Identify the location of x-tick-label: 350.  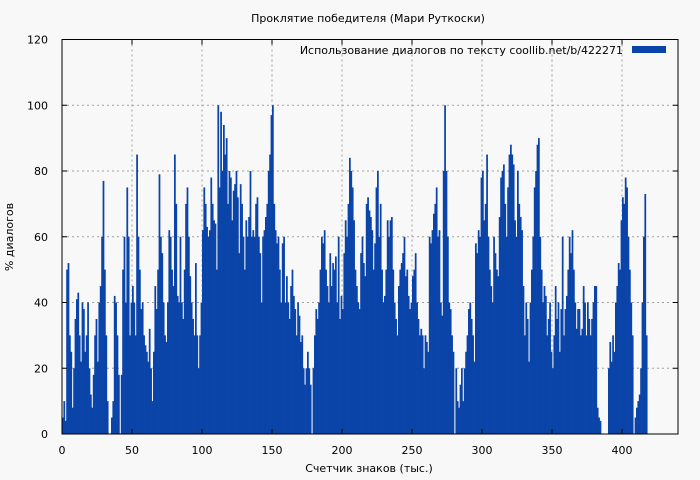
(552, 450).